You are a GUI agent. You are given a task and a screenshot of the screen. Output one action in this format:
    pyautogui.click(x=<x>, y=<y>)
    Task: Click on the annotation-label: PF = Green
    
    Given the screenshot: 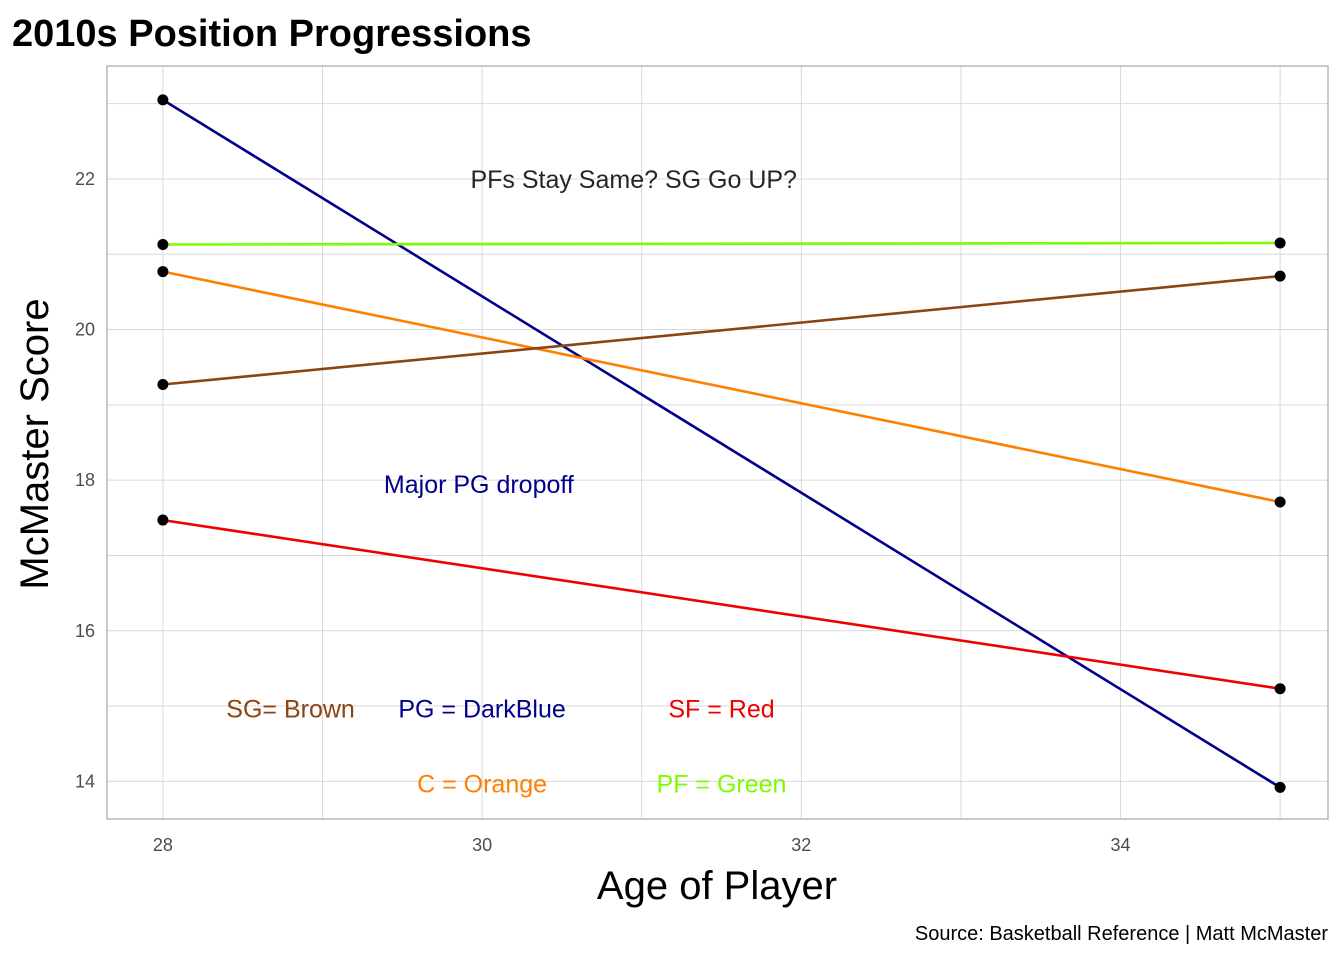 What is the action you would take?
    pyautogui.click(x=722, y=785)
    